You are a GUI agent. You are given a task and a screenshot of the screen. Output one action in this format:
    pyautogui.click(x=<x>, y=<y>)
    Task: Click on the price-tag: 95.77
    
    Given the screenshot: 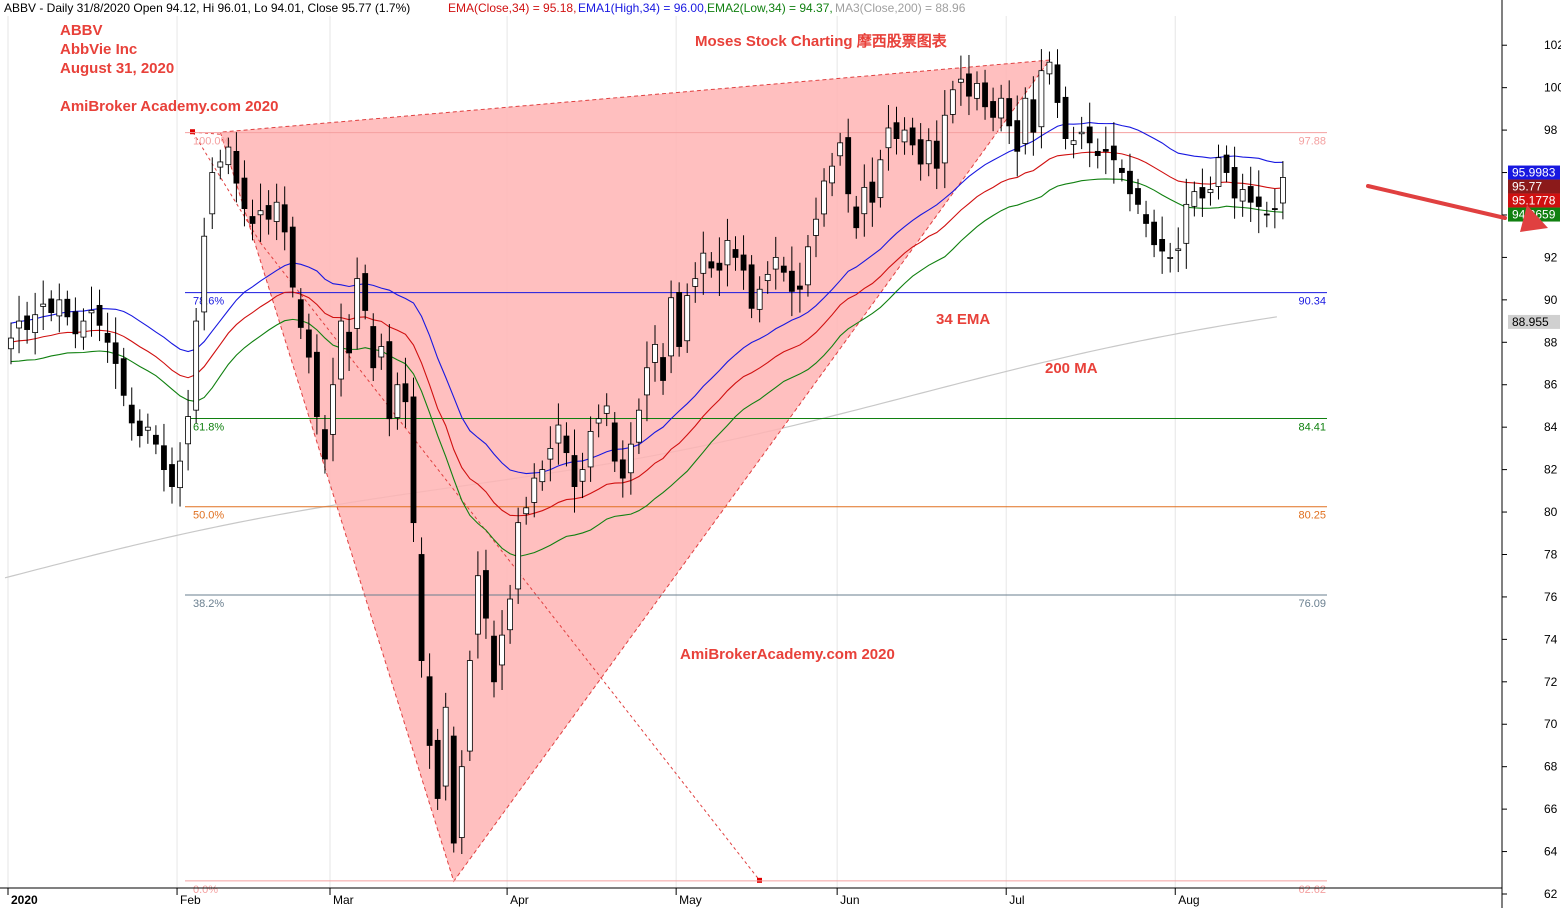 What is the action you would take?
    pyautogui.click(x=1534, y=186)
    